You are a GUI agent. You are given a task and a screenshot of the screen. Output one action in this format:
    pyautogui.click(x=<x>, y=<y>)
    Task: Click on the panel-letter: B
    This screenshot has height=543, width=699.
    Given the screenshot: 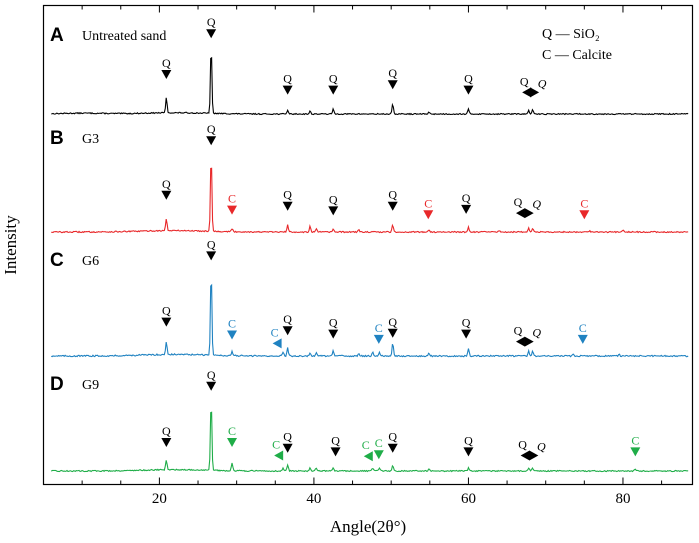 What is the action you would take?
    pyautogui.click(x=57, y=138)
    